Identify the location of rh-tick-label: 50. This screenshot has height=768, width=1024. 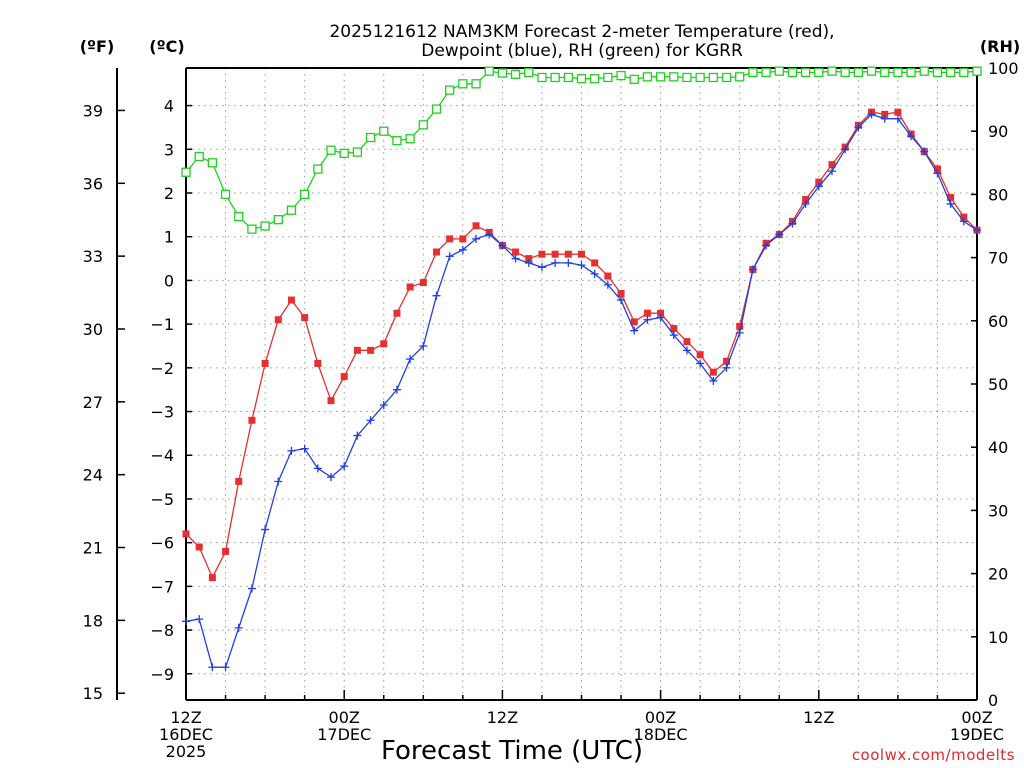
(998, 384).